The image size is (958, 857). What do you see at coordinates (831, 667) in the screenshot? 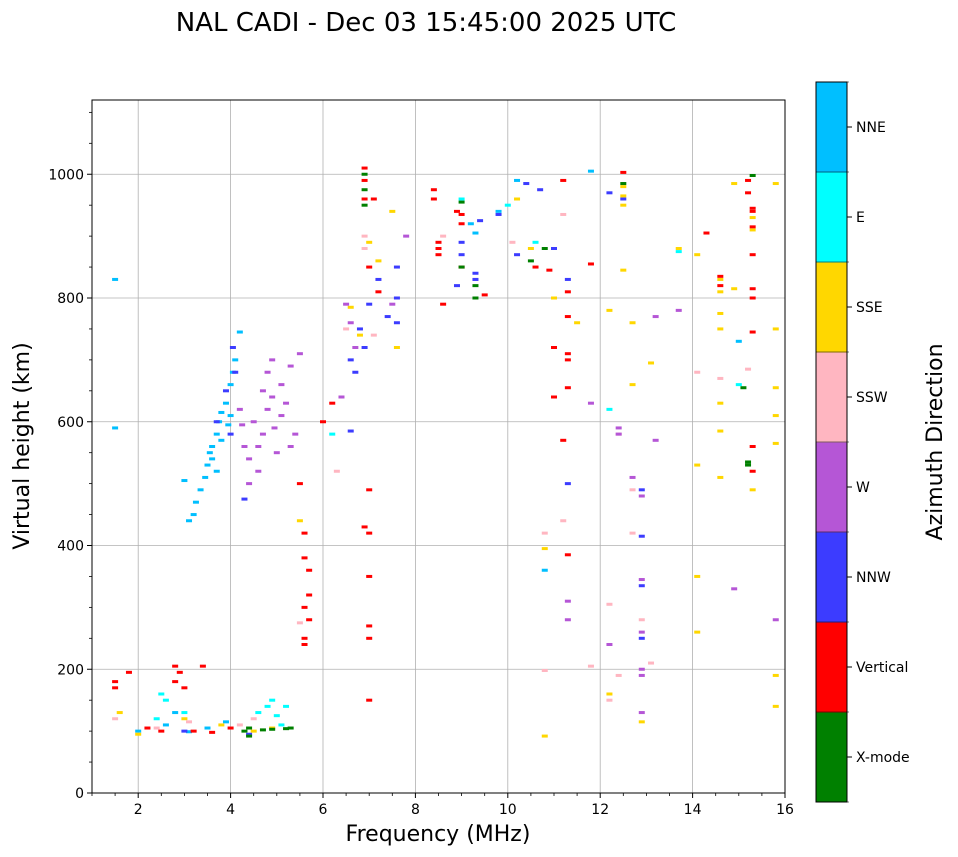
I see `colorbar-segment` at bounding box center [831, 667].